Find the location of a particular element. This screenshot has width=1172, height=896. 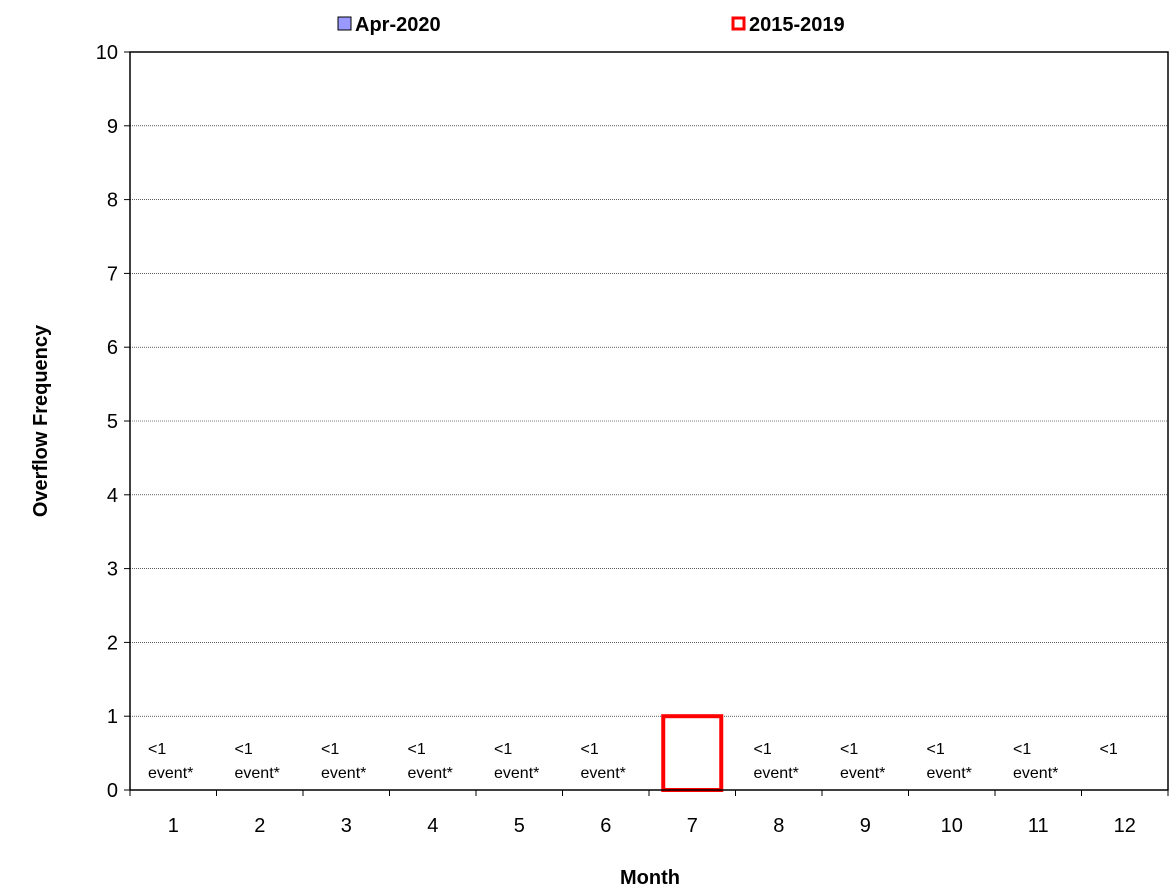

legend-swatch-2015-2019 is located at coordinates (738, 23).